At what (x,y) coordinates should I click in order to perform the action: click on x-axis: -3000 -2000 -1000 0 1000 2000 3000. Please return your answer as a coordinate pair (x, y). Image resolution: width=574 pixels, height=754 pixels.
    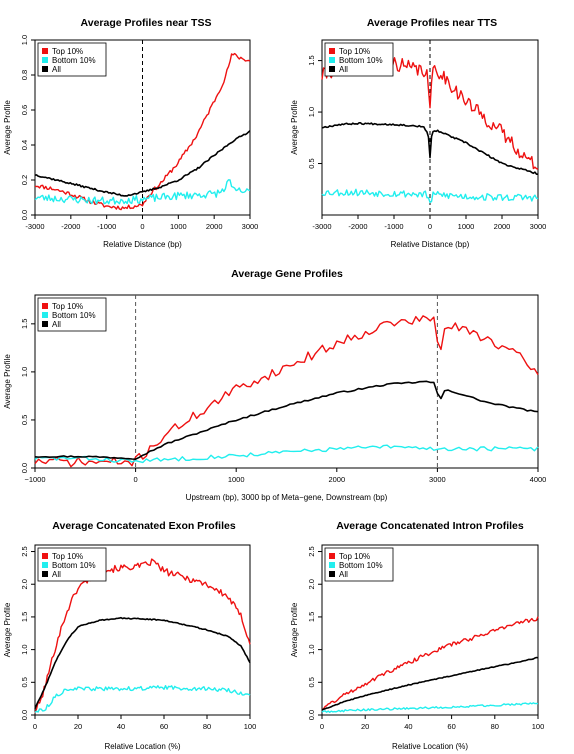
    Looking at the image, I should click on (429, 223).